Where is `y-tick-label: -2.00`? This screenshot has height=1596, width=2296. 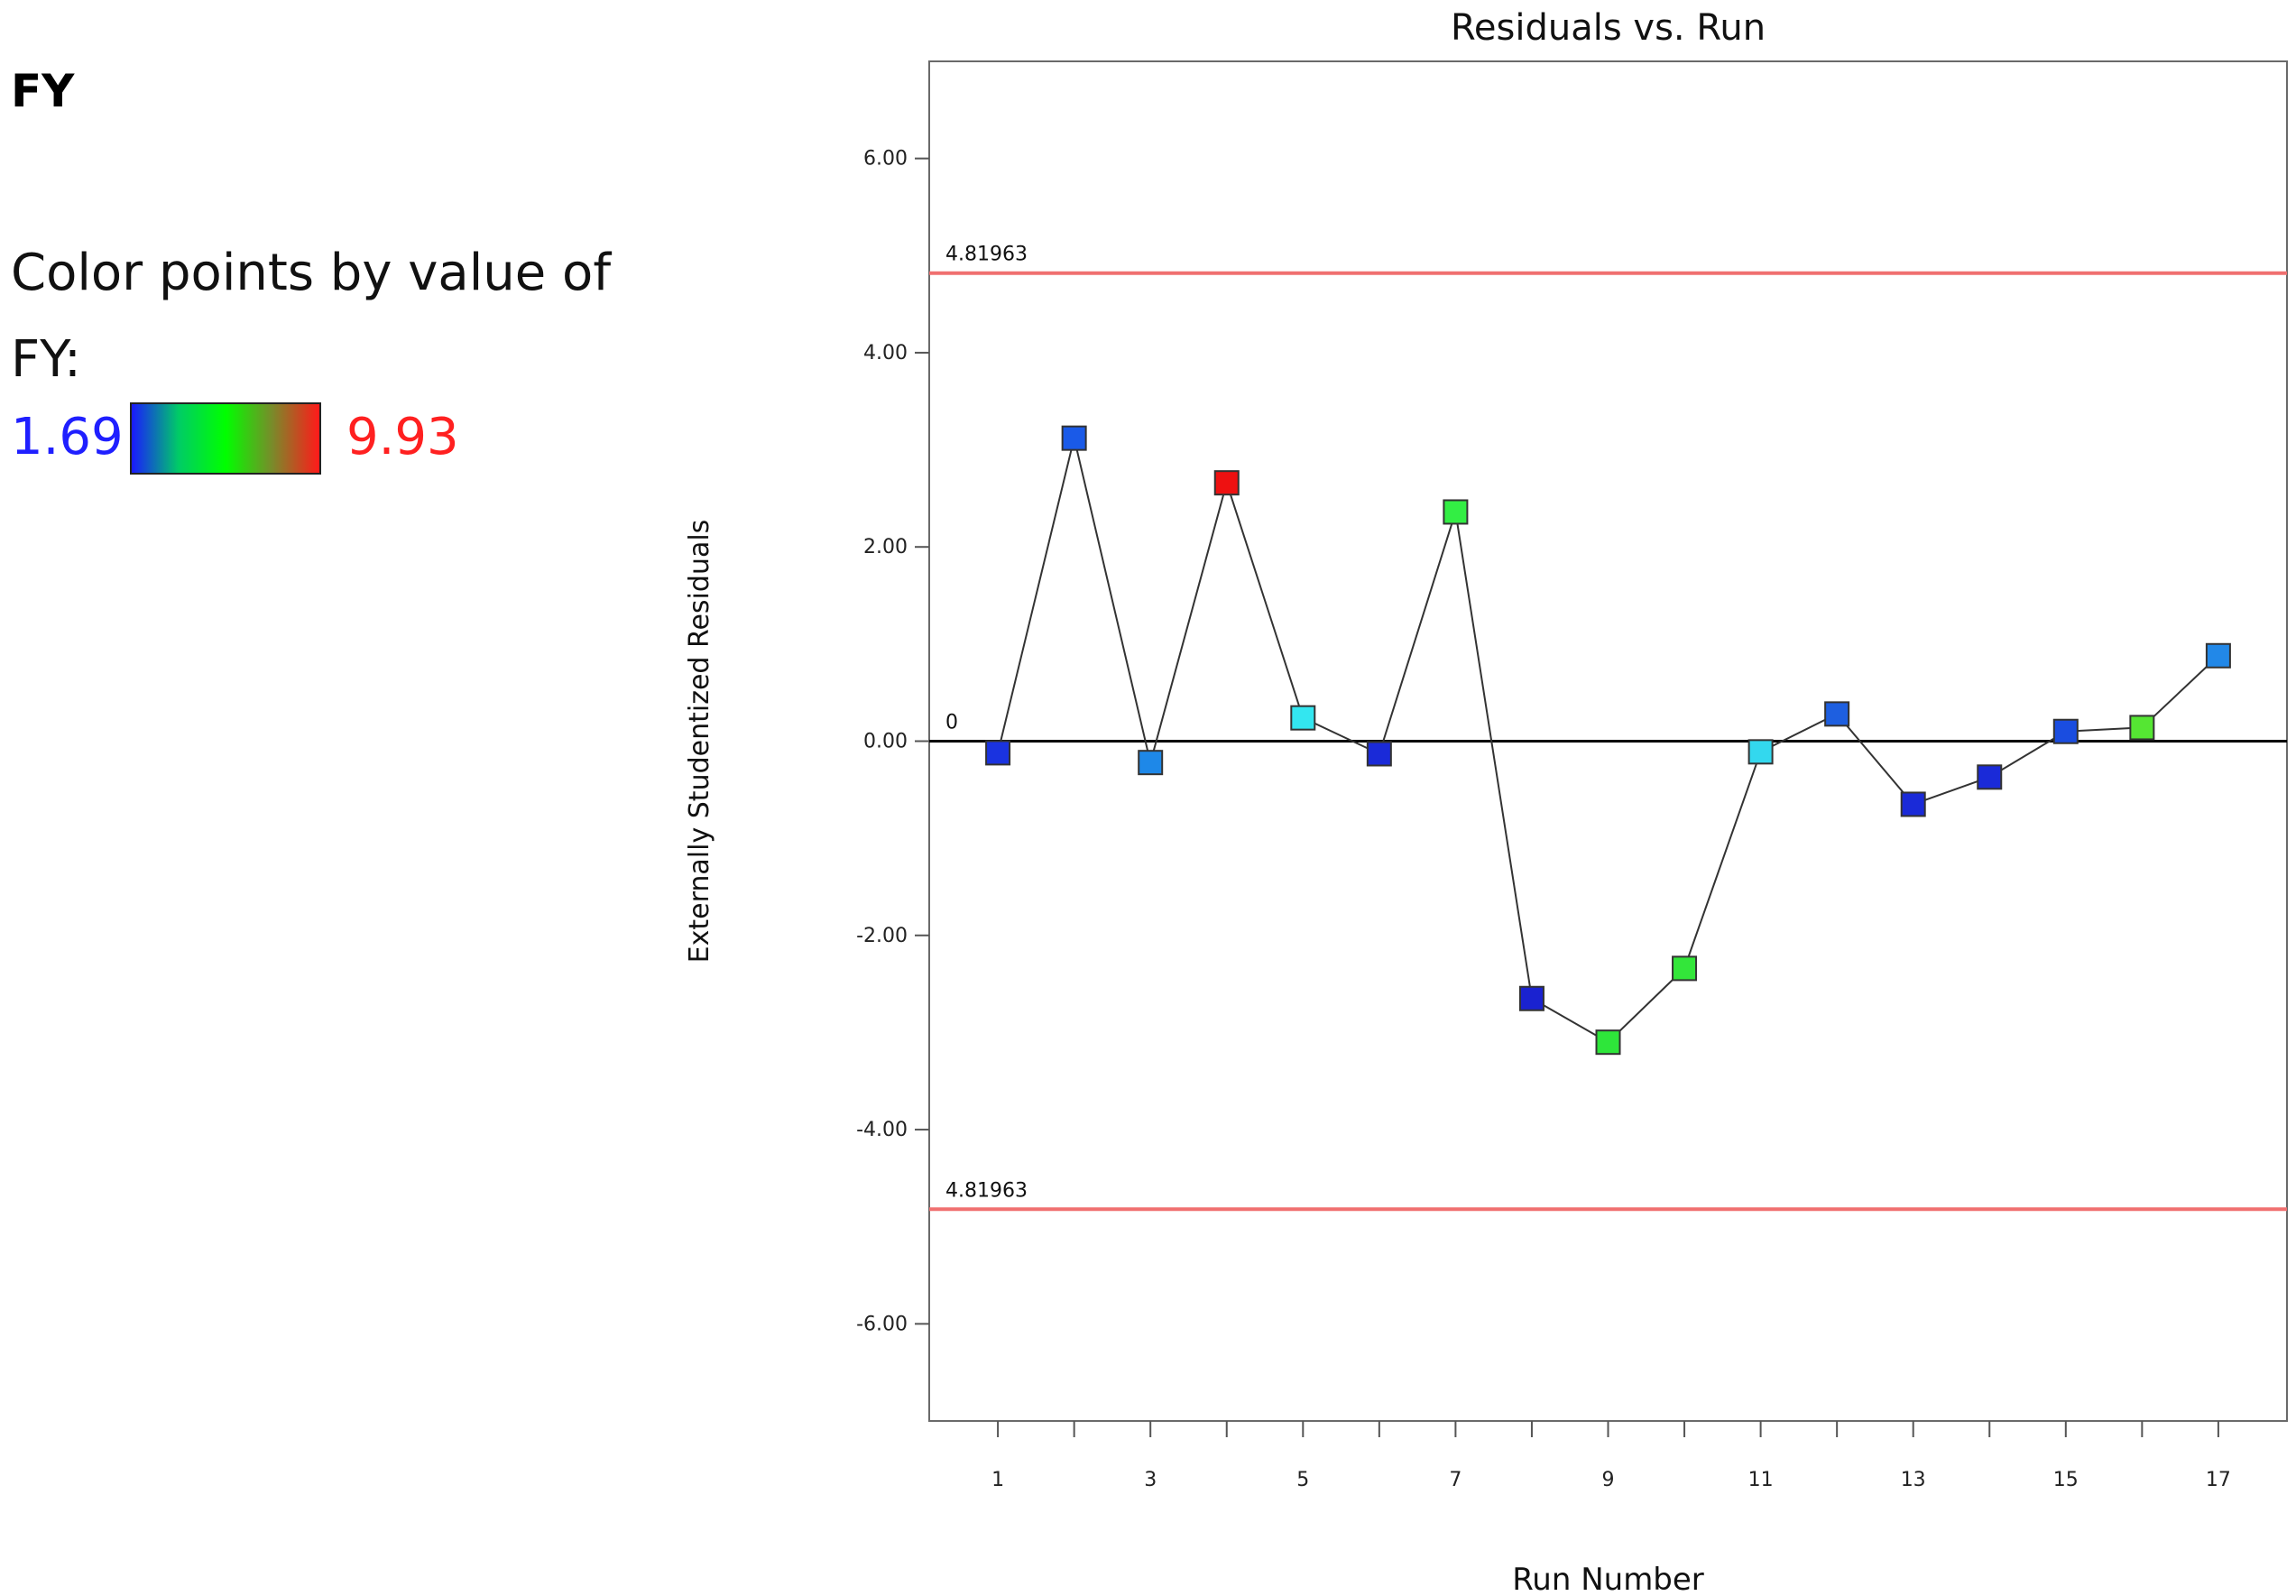
y-tick-label: -2.00 is located at coordinates (882, 936).